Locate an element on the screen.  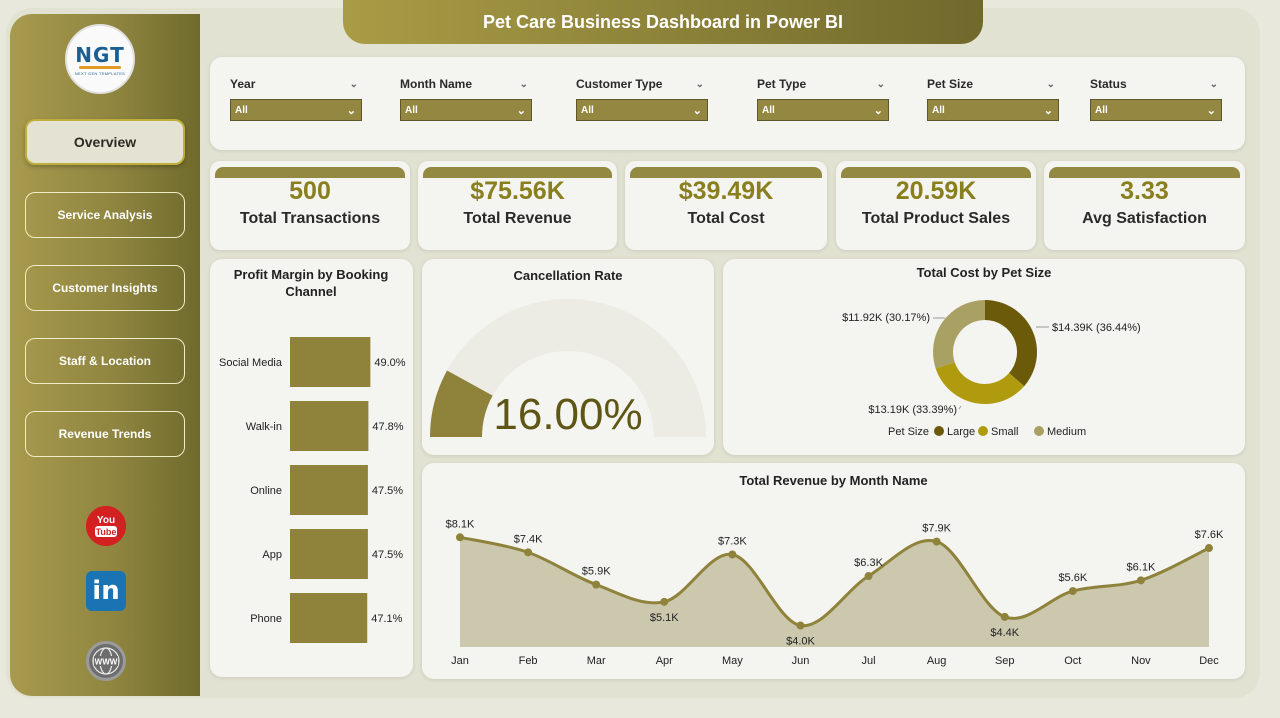
bar-category-label: Online is located at coordinates (266, 491).